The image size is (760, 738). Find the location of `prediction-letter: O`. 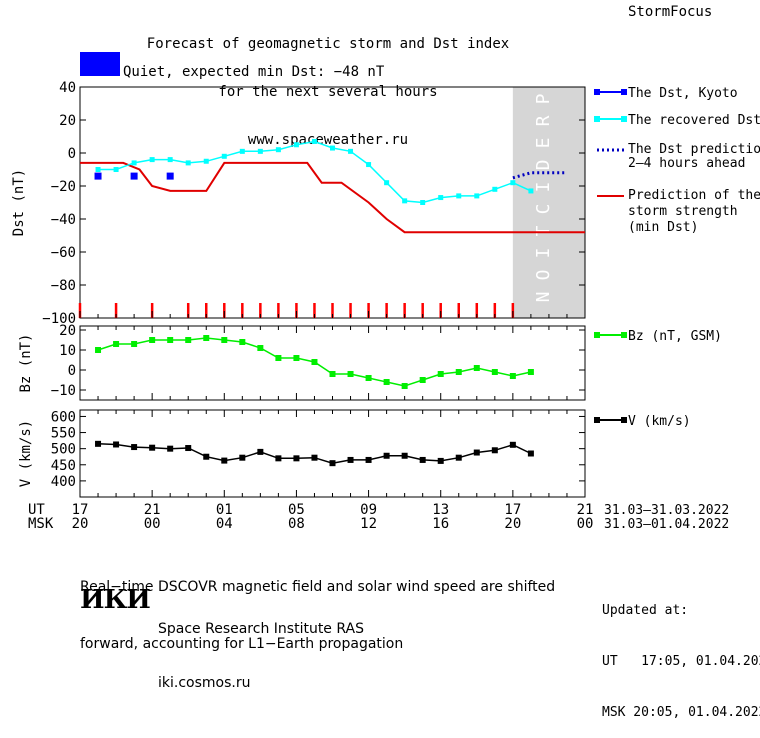

prediction-letter: O is located at coordinates (543, 275).